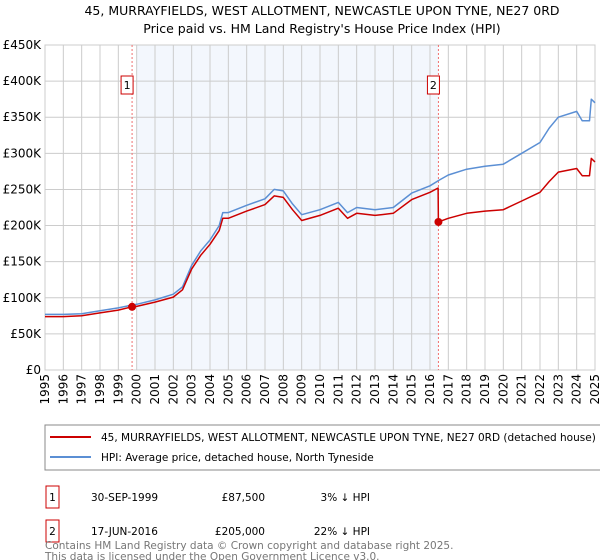 The height and width of the screenshot is (560, 600). I want to click on y-tick-label: £0, so click(33, 370).